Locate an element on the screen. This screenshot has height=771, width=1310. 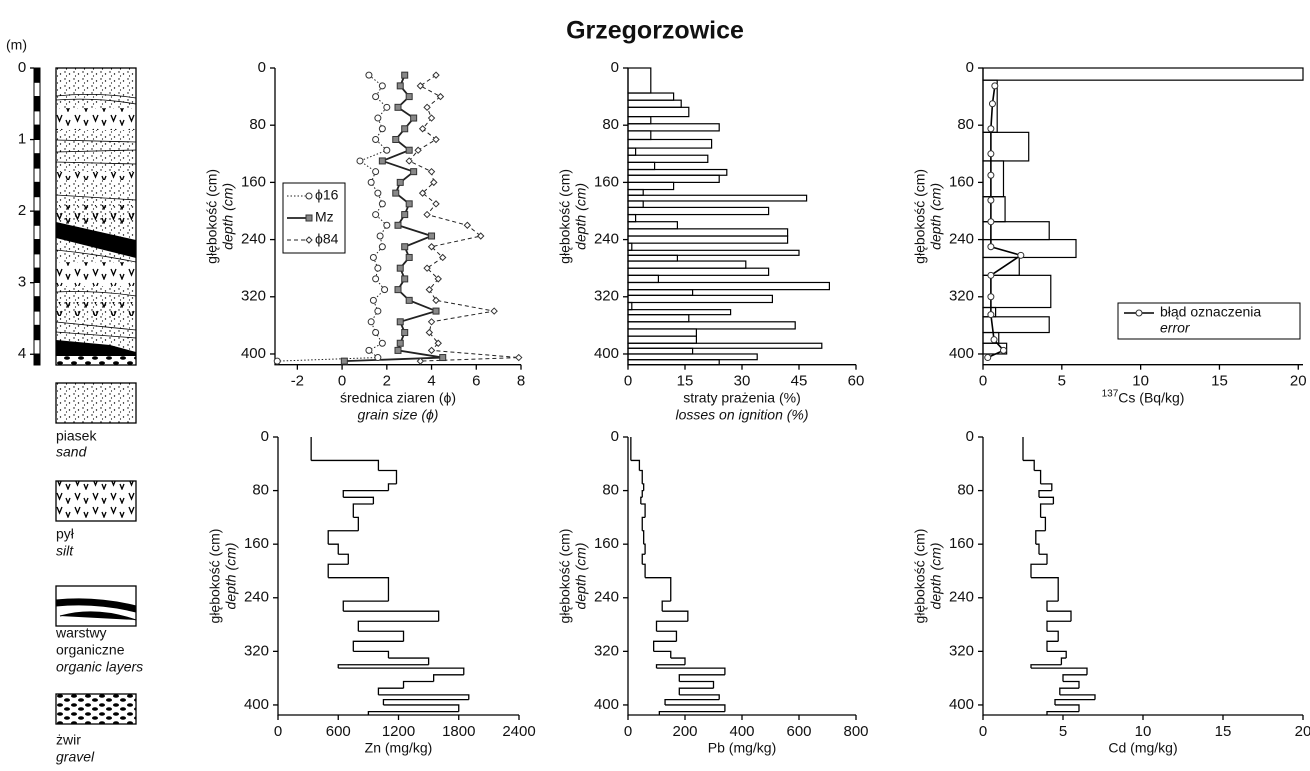
x-tick-label: 8 is located at coordinates (521, 381).